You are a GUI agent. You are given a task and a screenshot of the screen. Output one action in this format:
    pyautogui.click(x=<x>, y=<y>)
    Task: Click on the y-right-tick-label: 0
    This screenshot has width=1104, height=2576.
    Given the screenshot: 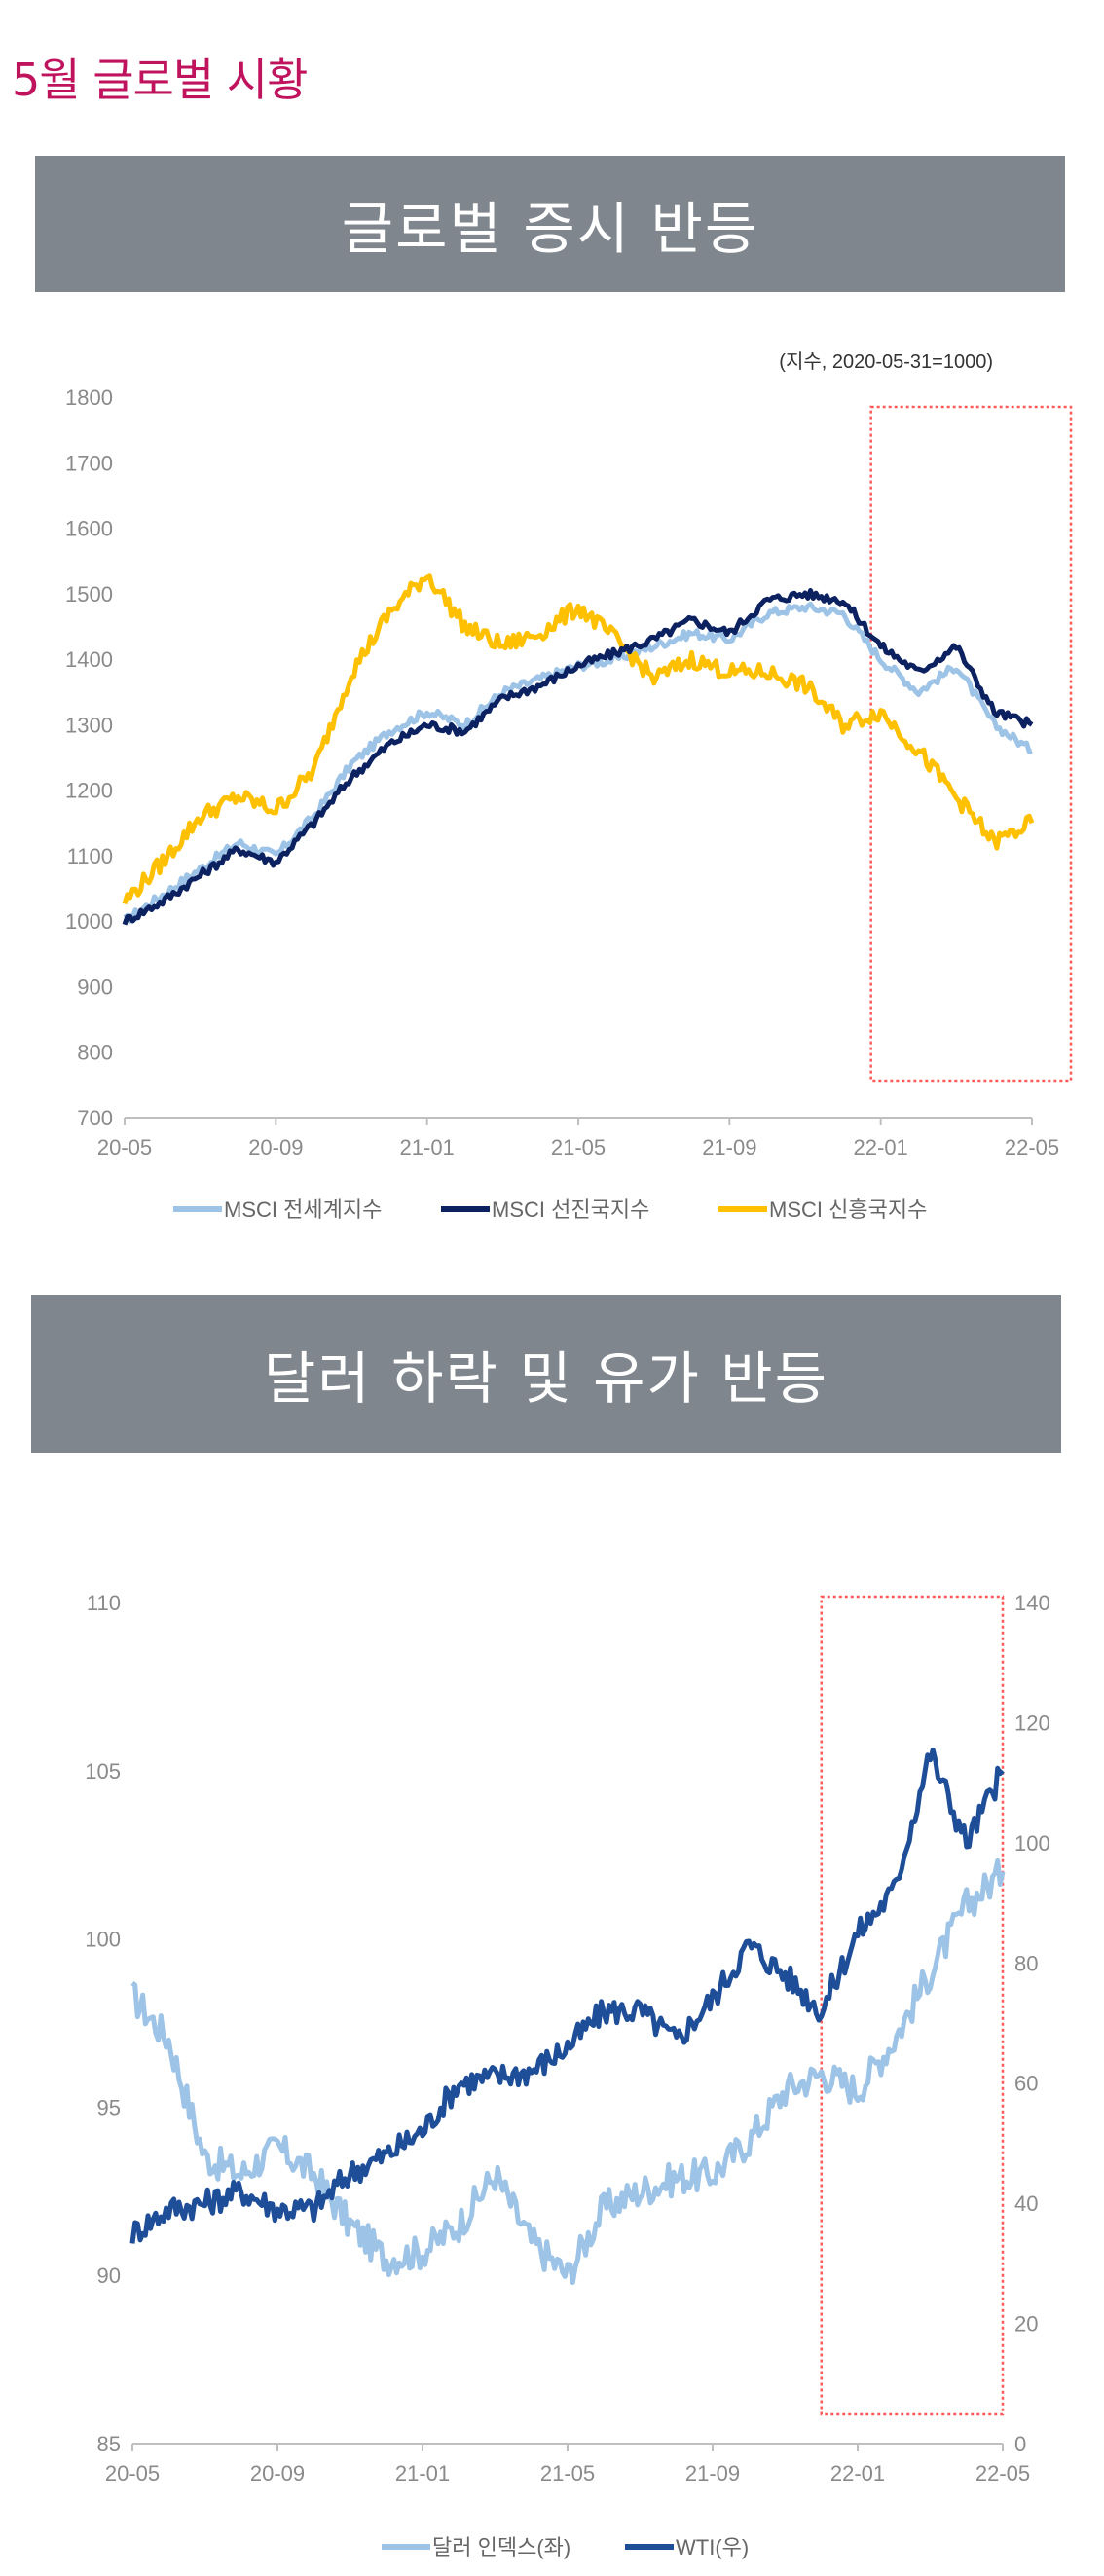 What is the action you would take?
    pyautogui.click(x=1020, y=2444)
    